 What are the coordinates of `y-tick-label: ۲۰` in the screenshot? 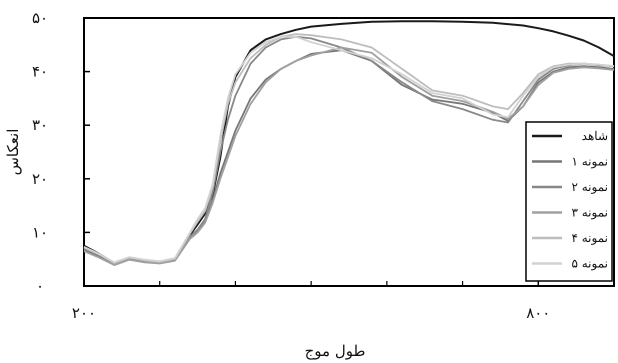 It's located at (40, 179).